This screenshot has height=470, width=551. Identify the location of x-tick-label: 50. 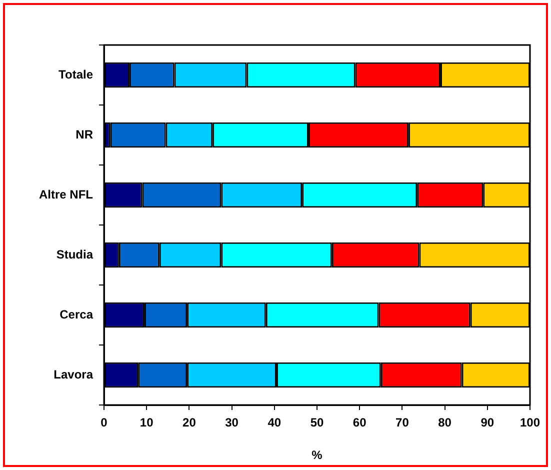
(317, 423).